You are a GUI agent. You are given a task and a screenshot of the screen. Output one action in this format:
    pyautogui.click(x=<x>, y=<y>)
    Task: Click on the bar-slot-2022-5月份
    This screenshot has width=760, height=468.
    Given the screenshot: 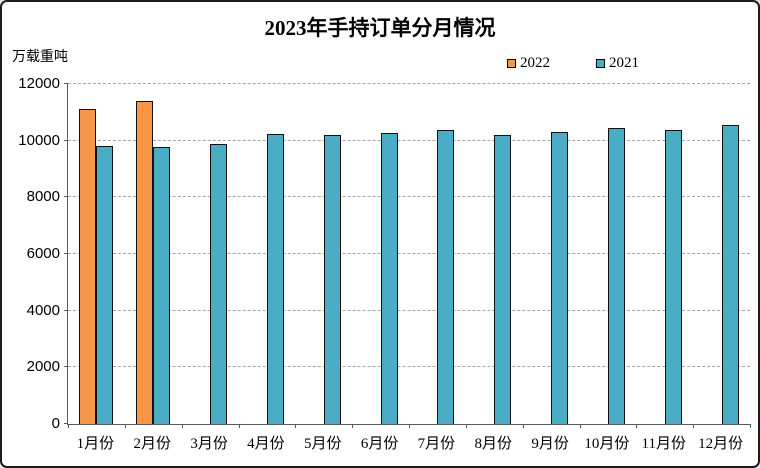 What is the action you would take?
    pyautogui.click(x=315, y=254)
    